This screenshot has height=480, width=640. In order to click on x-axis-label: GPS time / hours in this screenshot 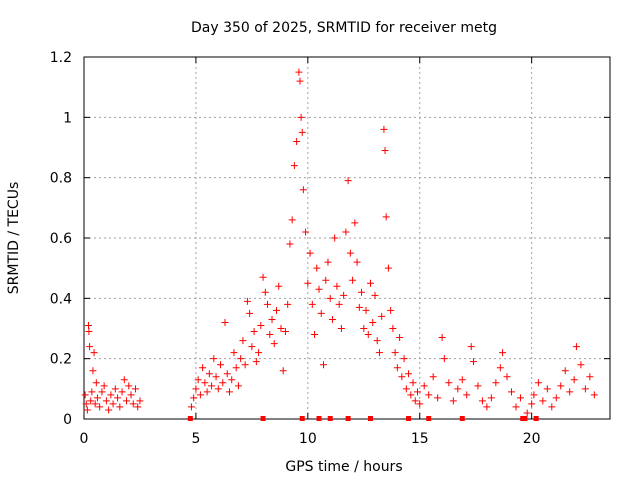, I will do `click(343, 467)`.